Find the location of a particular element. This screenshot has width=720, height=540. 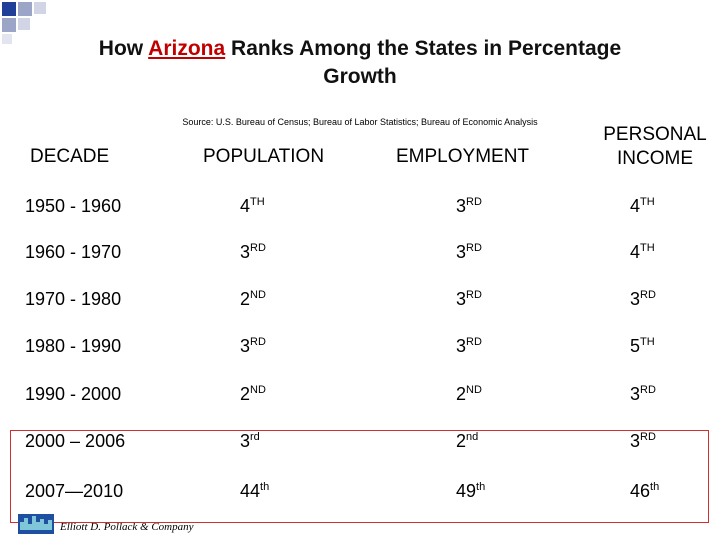

decade: 2007—2010 is located at coordinates (74, 491).